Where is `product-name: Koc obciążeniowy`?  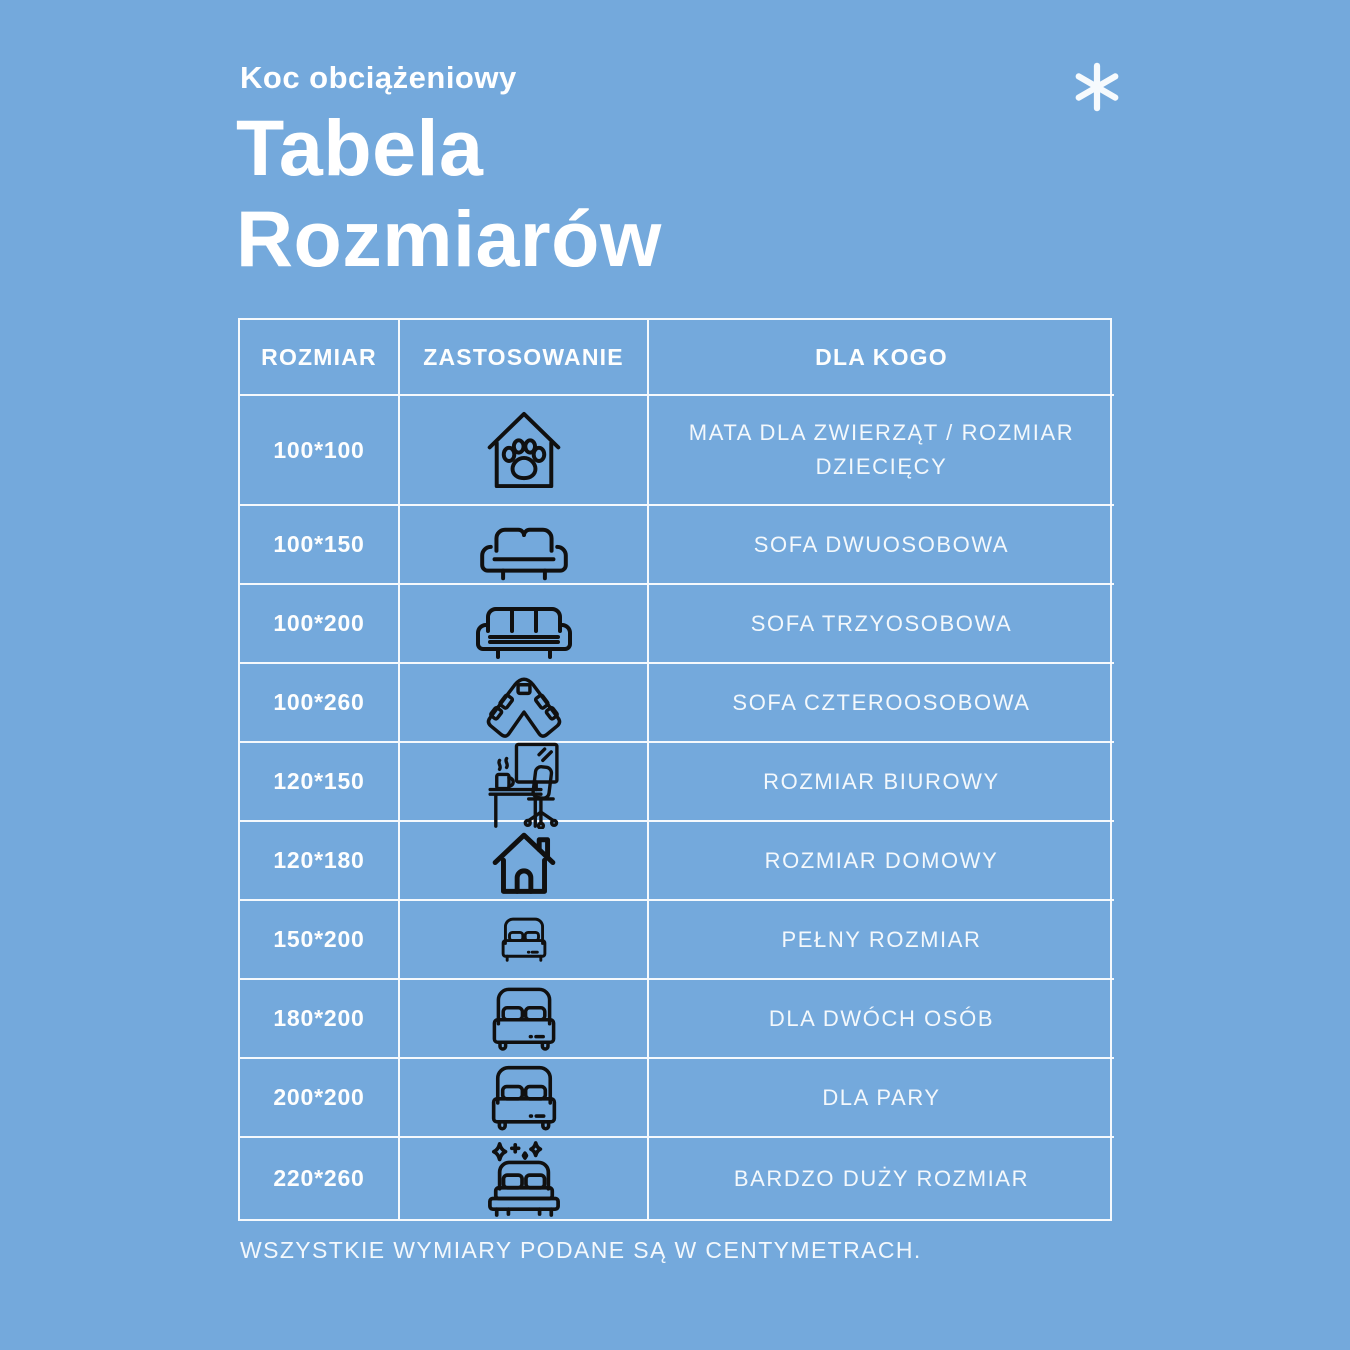 product-name: Koc obciążeniowy is located at coordinates (378, 77).